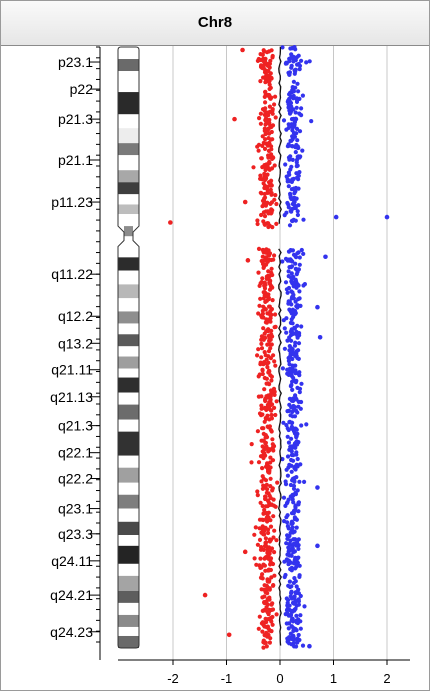 This screenshot has height=691, width=430. I want to click on chromosome-ideogram, so click(128, 347).